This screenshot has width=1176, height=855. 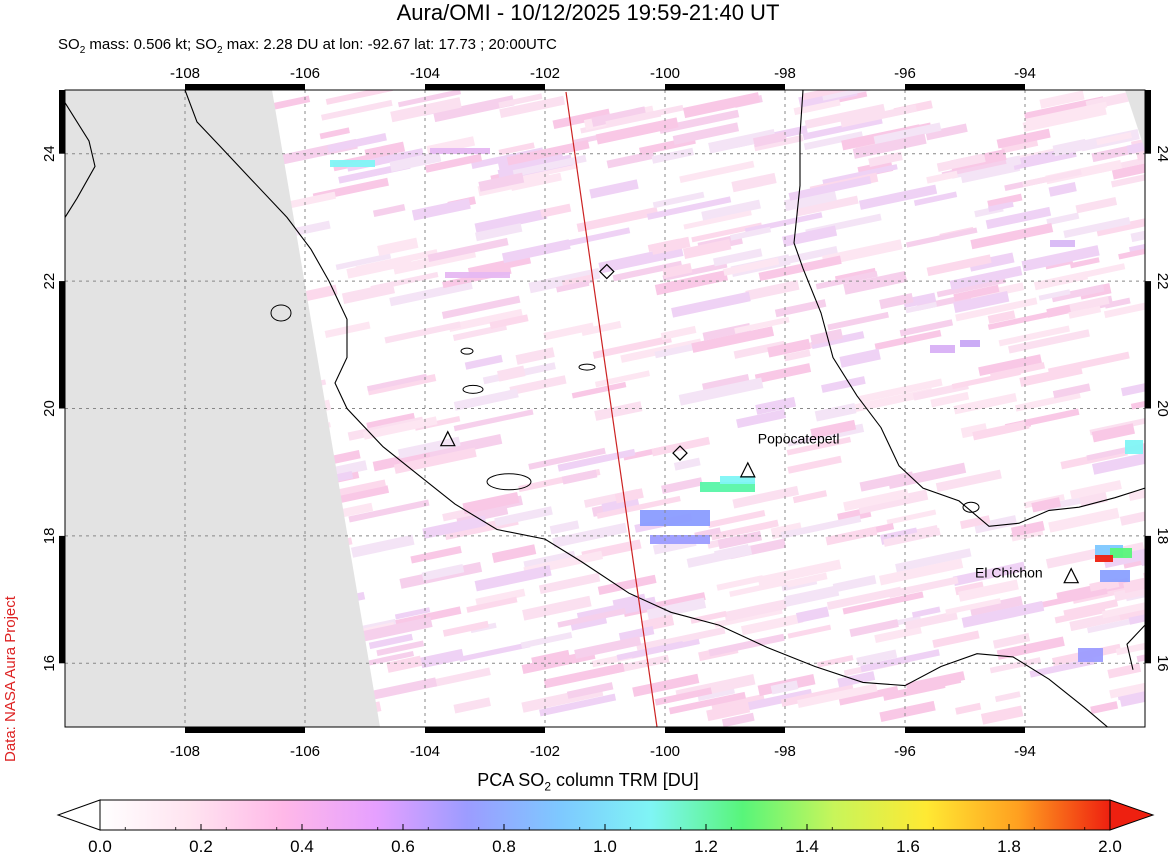 What do you see at coordinates (1162, 536) in the screenshot?
I see `lat-tick-label-right: 18` at bounding box center [1162, 536].